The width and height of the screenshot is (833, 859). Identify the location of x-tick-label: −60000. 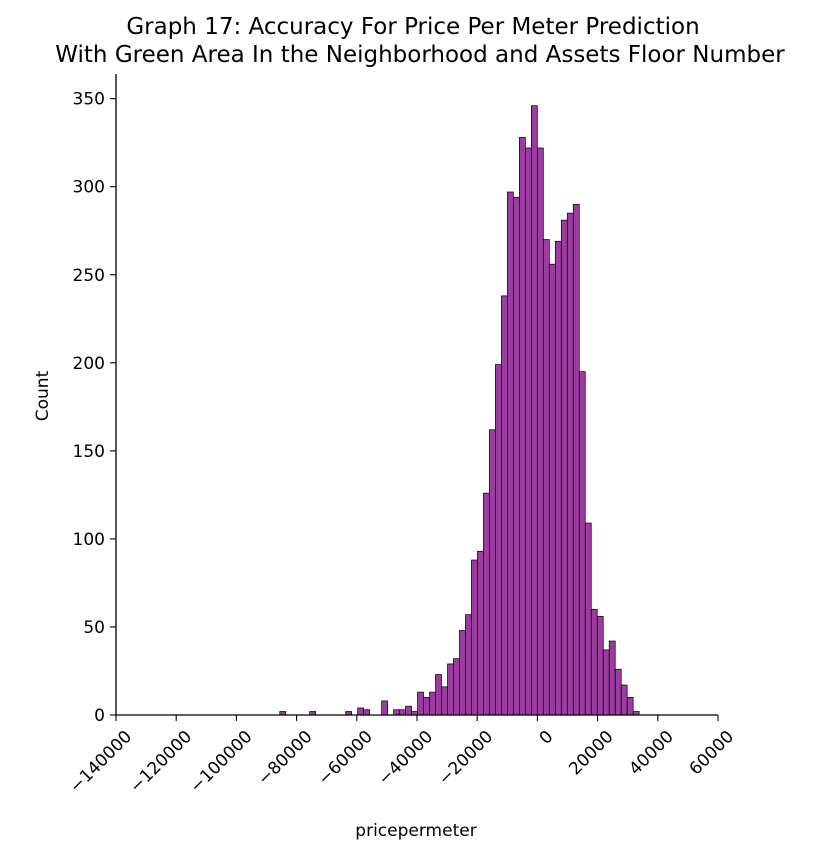
(345, 758).